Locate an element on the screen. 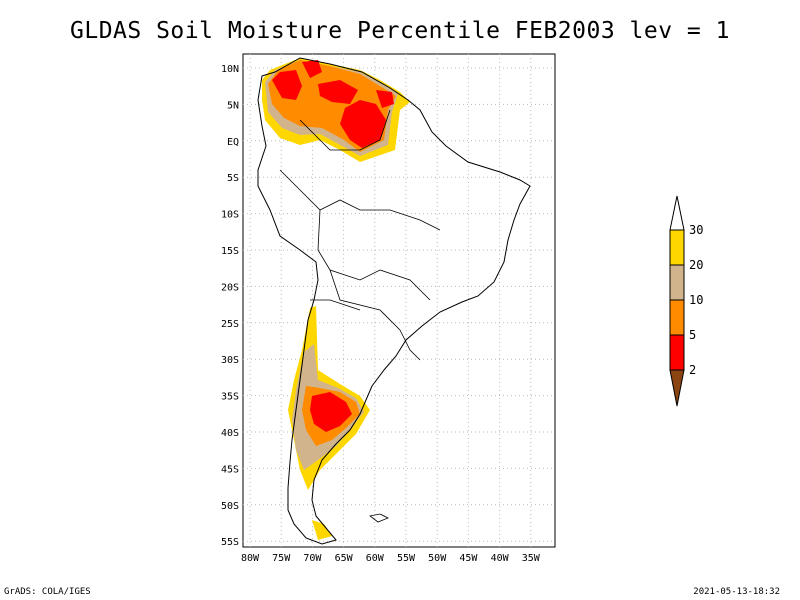 This screenshot has height=600, width=800. footer-timestamp: 2021-05-13-18:32 is located at coordinates (736, 592).